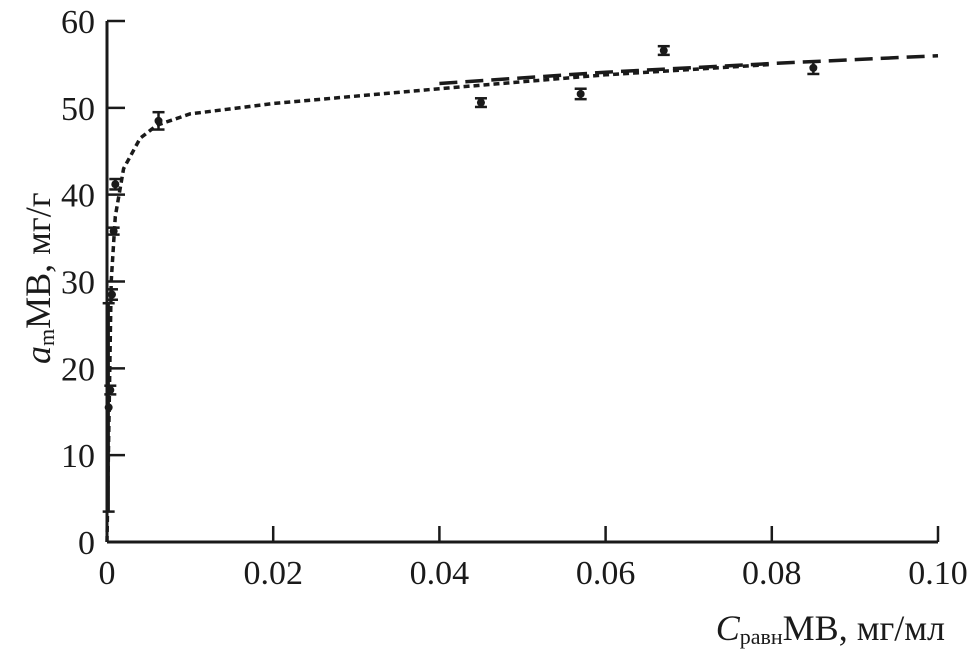 The image size is (973, 651). I want to click on x-tick-label: 0.10, so click(938, 573).